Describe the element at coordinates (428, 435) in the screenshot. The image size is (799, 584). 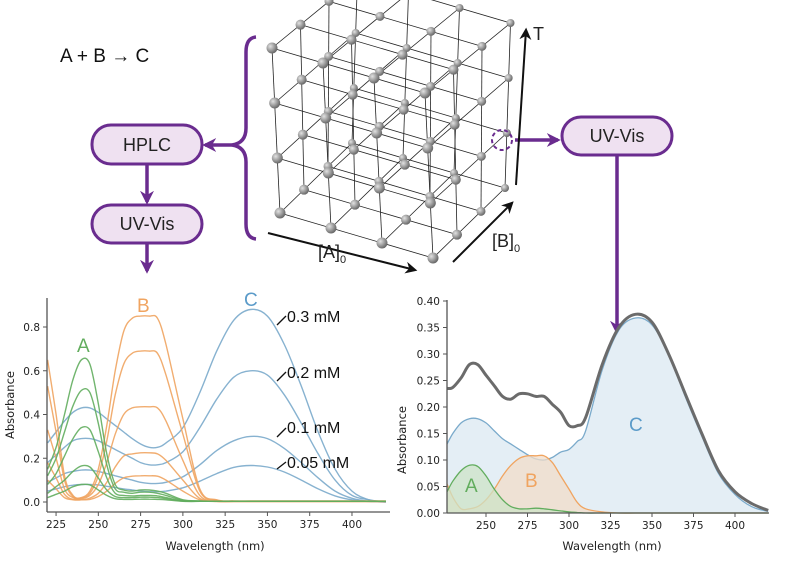
I see `y-tick-label: 0.15` at that location.